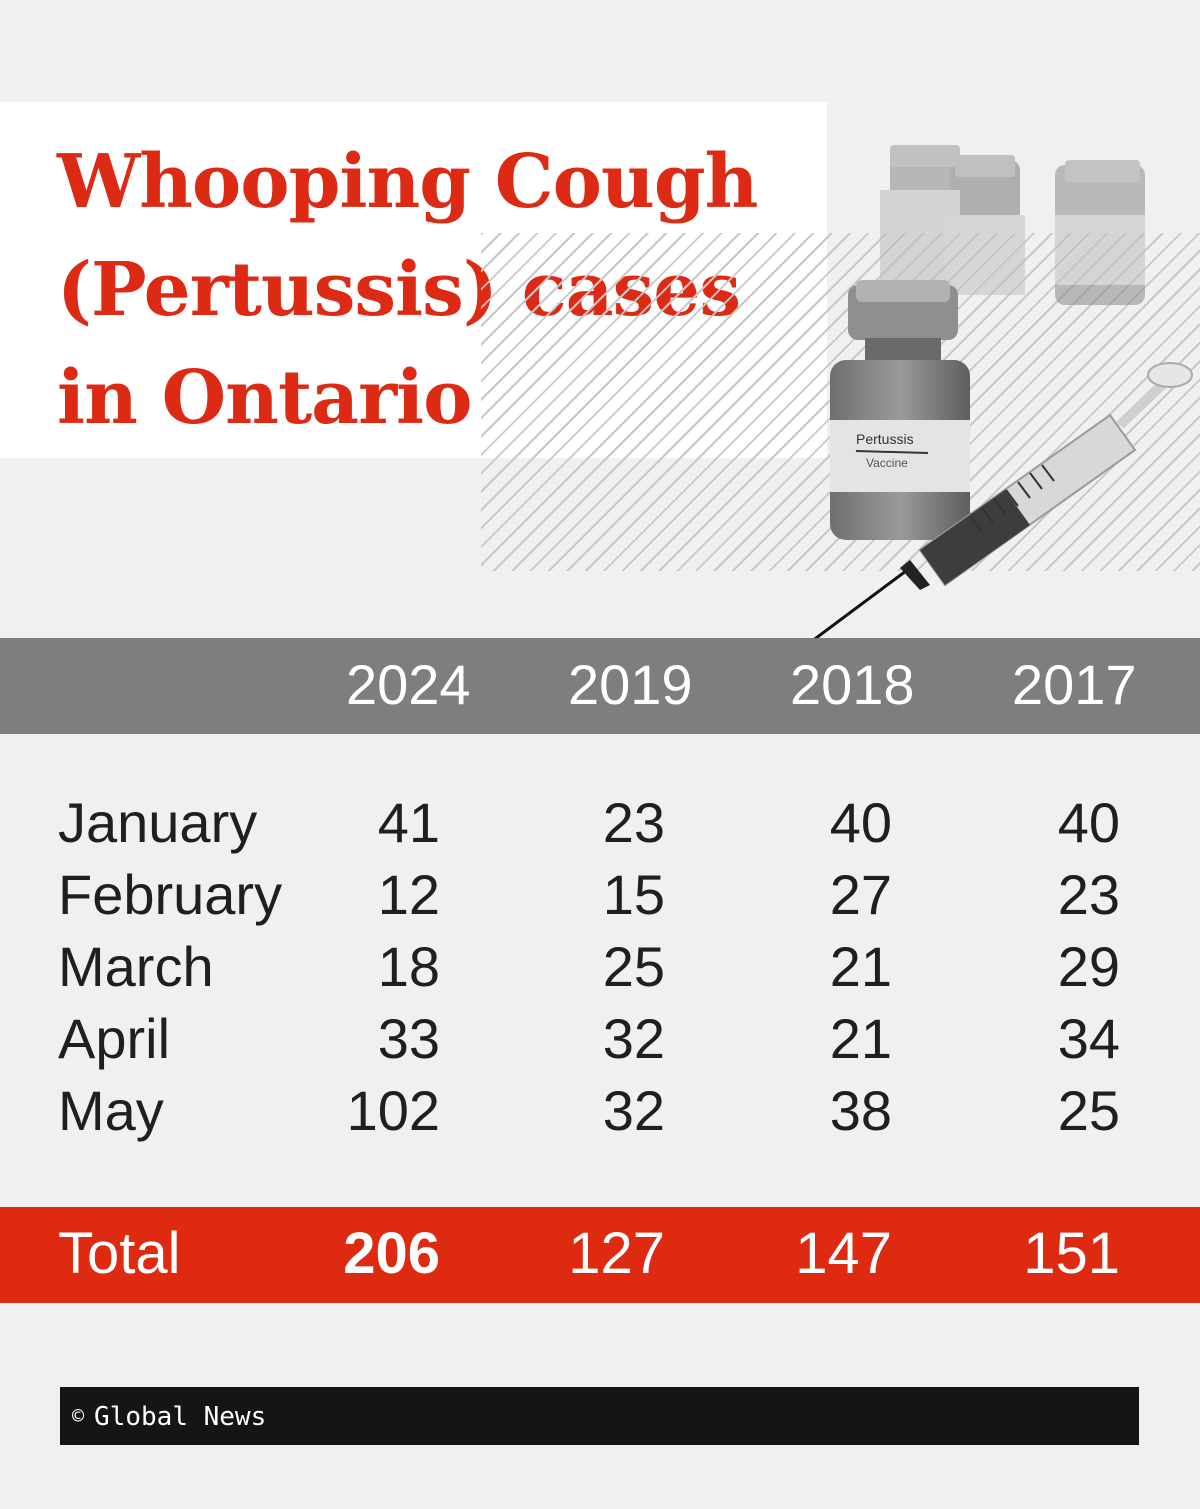 Image resolution: width=1200 pixels, height=1509 pixels. I want to click on cell-february-2018: 27, so click(860, 894).